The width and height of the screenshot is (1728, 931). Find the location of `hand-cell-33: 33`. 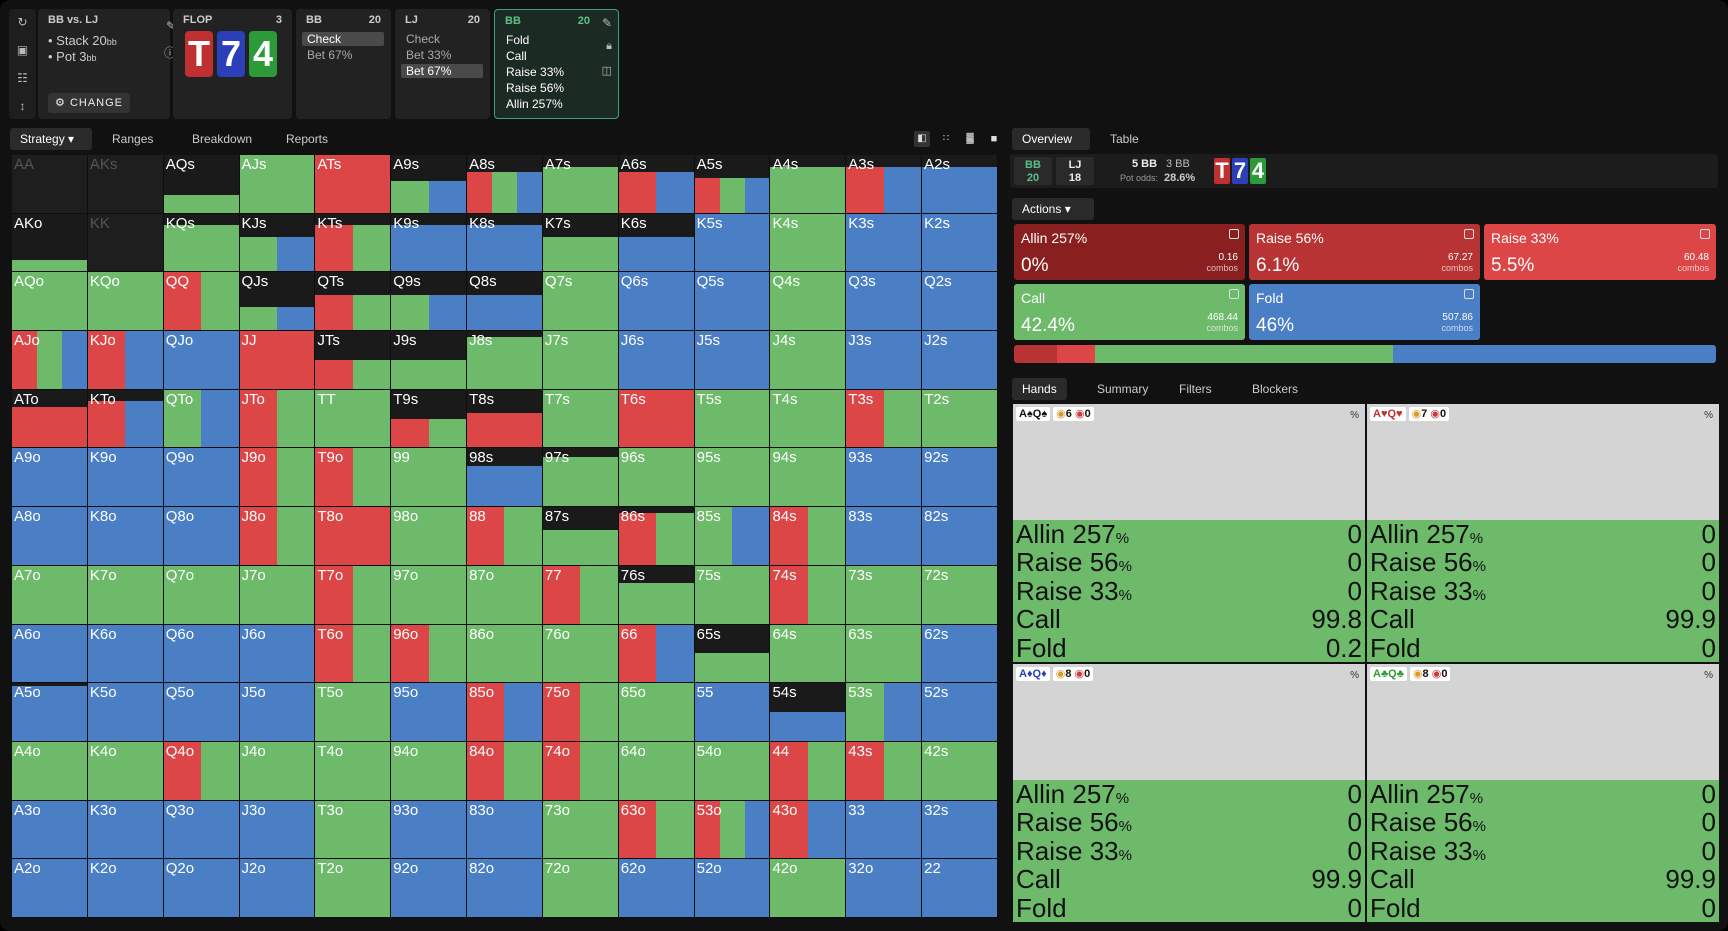

hand-cell-33: 33 is located at coordinates (884, 830).